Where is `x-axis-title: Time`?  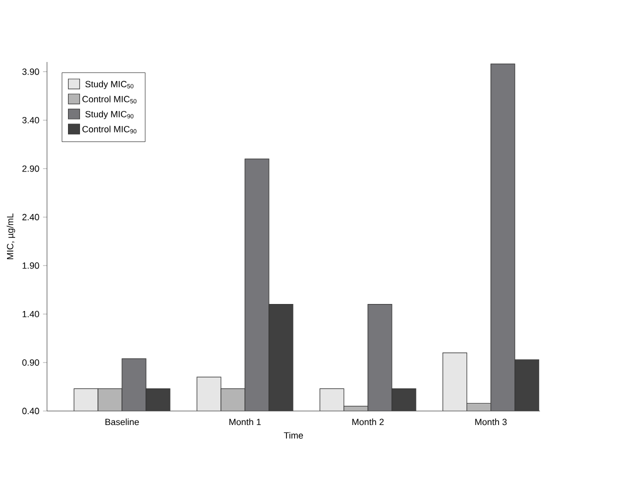 x-axis-title: Time is located at coordinates (293, 435).